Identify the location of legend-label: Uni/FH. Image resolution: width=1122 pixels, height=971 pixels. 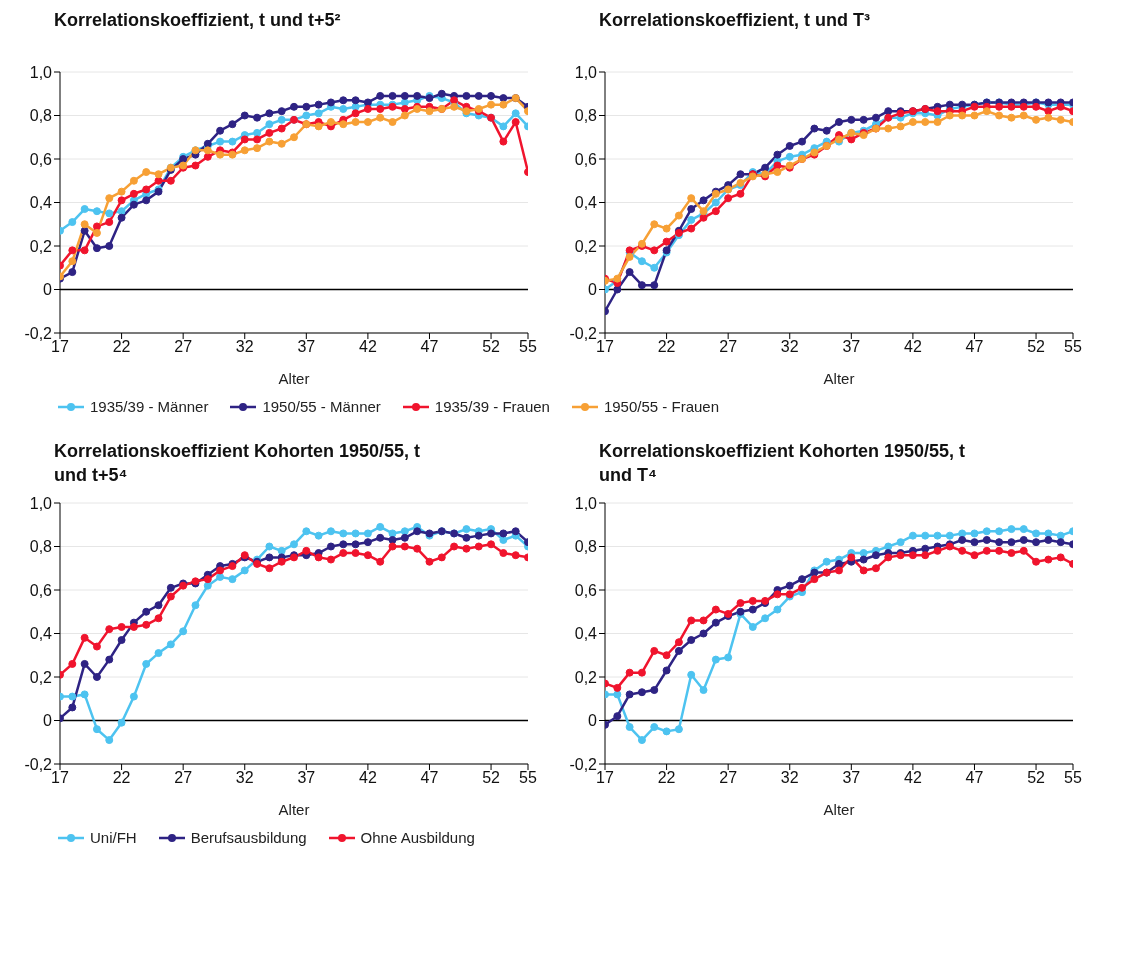
(113, 837).